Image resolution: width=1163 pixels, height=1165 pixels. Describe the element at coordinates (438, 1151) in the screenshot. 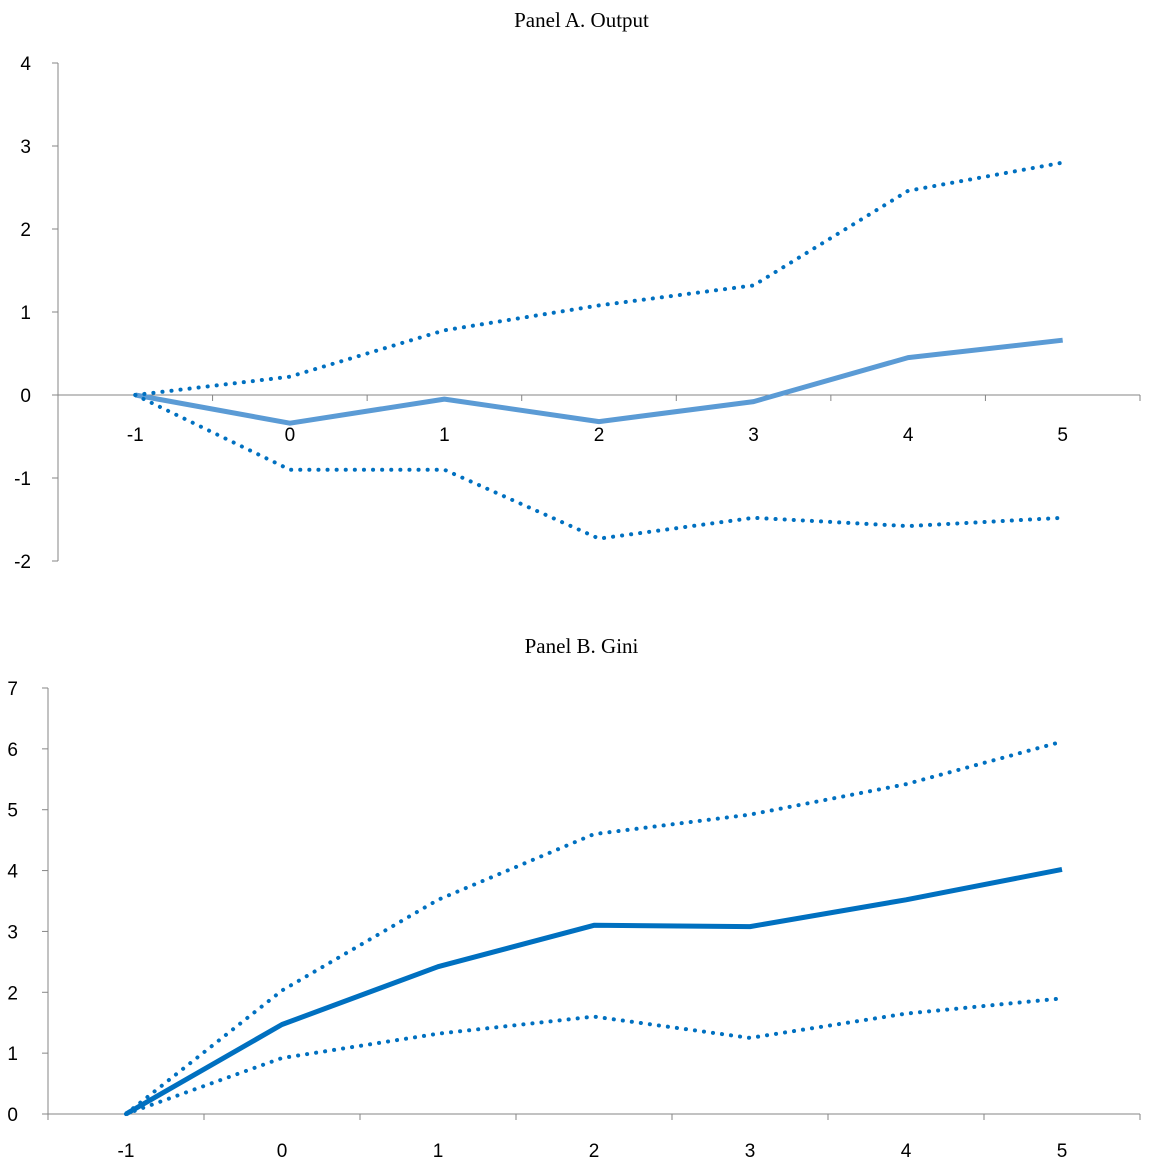

I see `panel-b-x-tick-label: 1` at that location.